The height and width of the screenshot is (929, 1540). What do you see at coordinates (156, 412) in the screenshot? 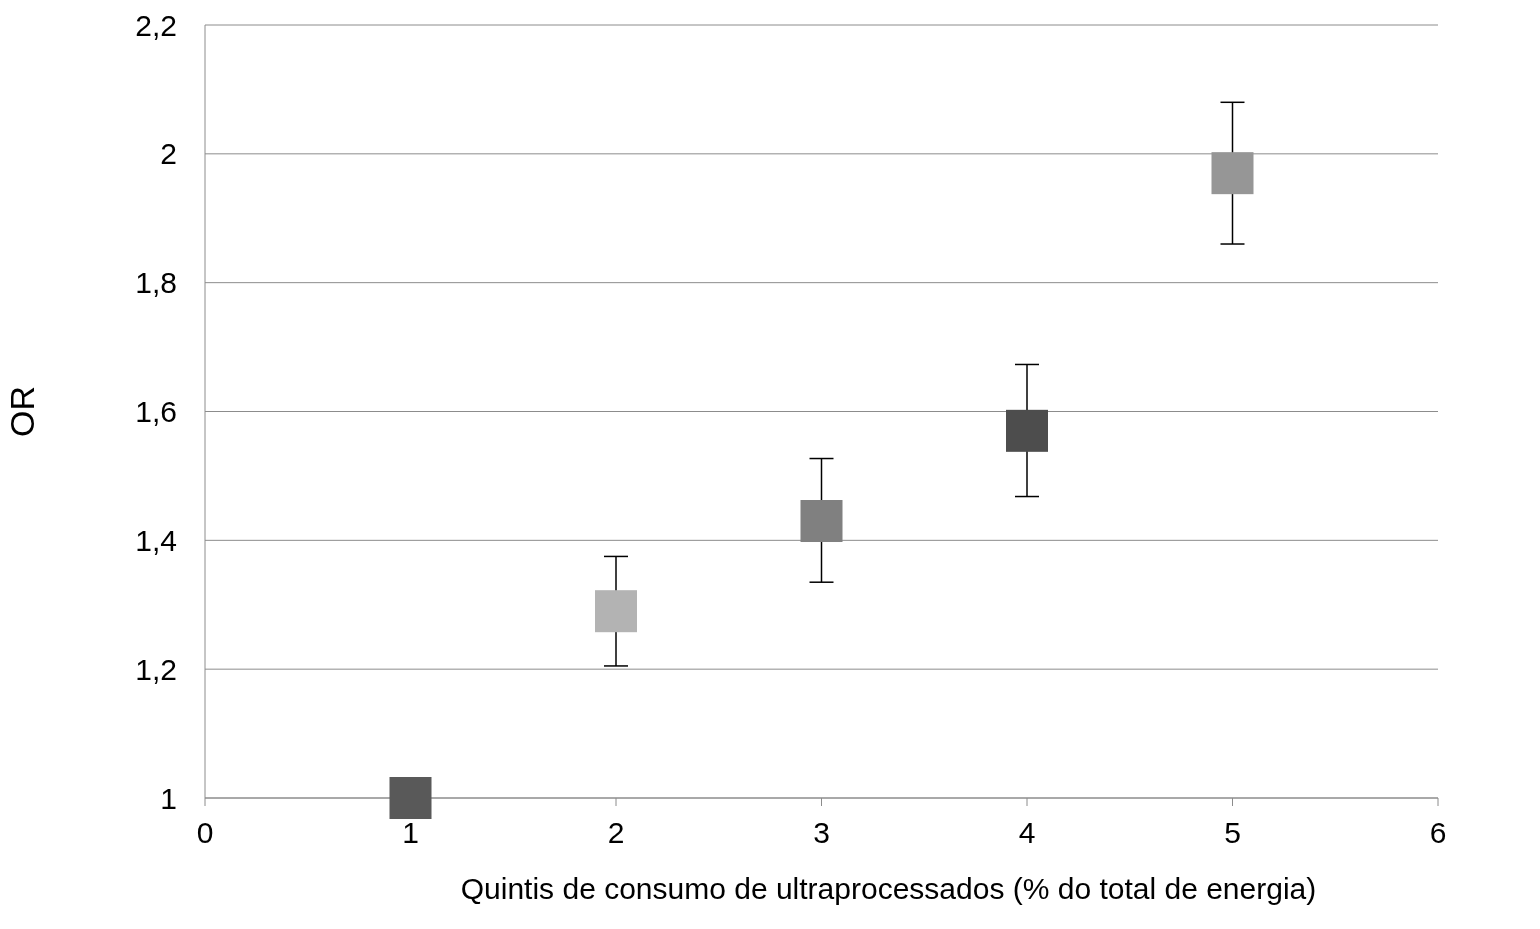
I see `y-tick-label: 1,6` at bounding box center [156, 412].